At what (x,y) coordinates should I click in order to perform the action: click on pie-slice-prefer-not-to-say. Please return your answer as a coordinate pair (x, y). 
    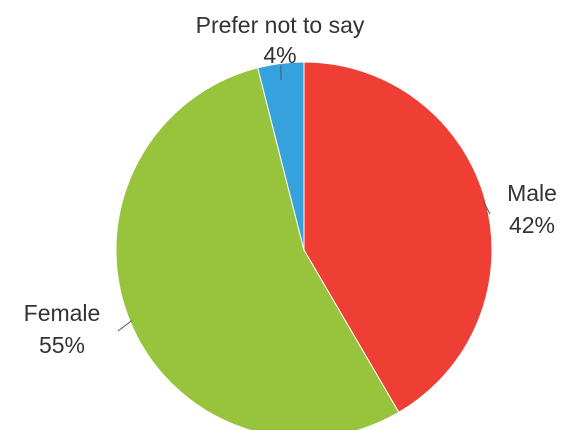
    Looking at the image, I should click on (281, 156).